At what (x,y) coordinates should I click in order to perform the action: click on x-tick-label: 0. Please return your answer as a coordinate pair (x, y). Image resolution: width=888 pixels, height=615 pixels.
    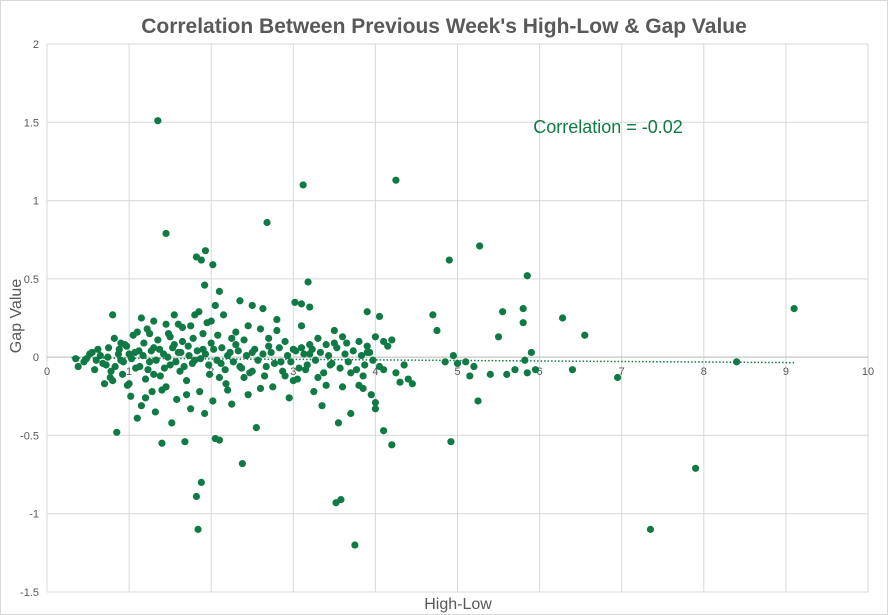
    Looking at the image, I should click on (47, 372).